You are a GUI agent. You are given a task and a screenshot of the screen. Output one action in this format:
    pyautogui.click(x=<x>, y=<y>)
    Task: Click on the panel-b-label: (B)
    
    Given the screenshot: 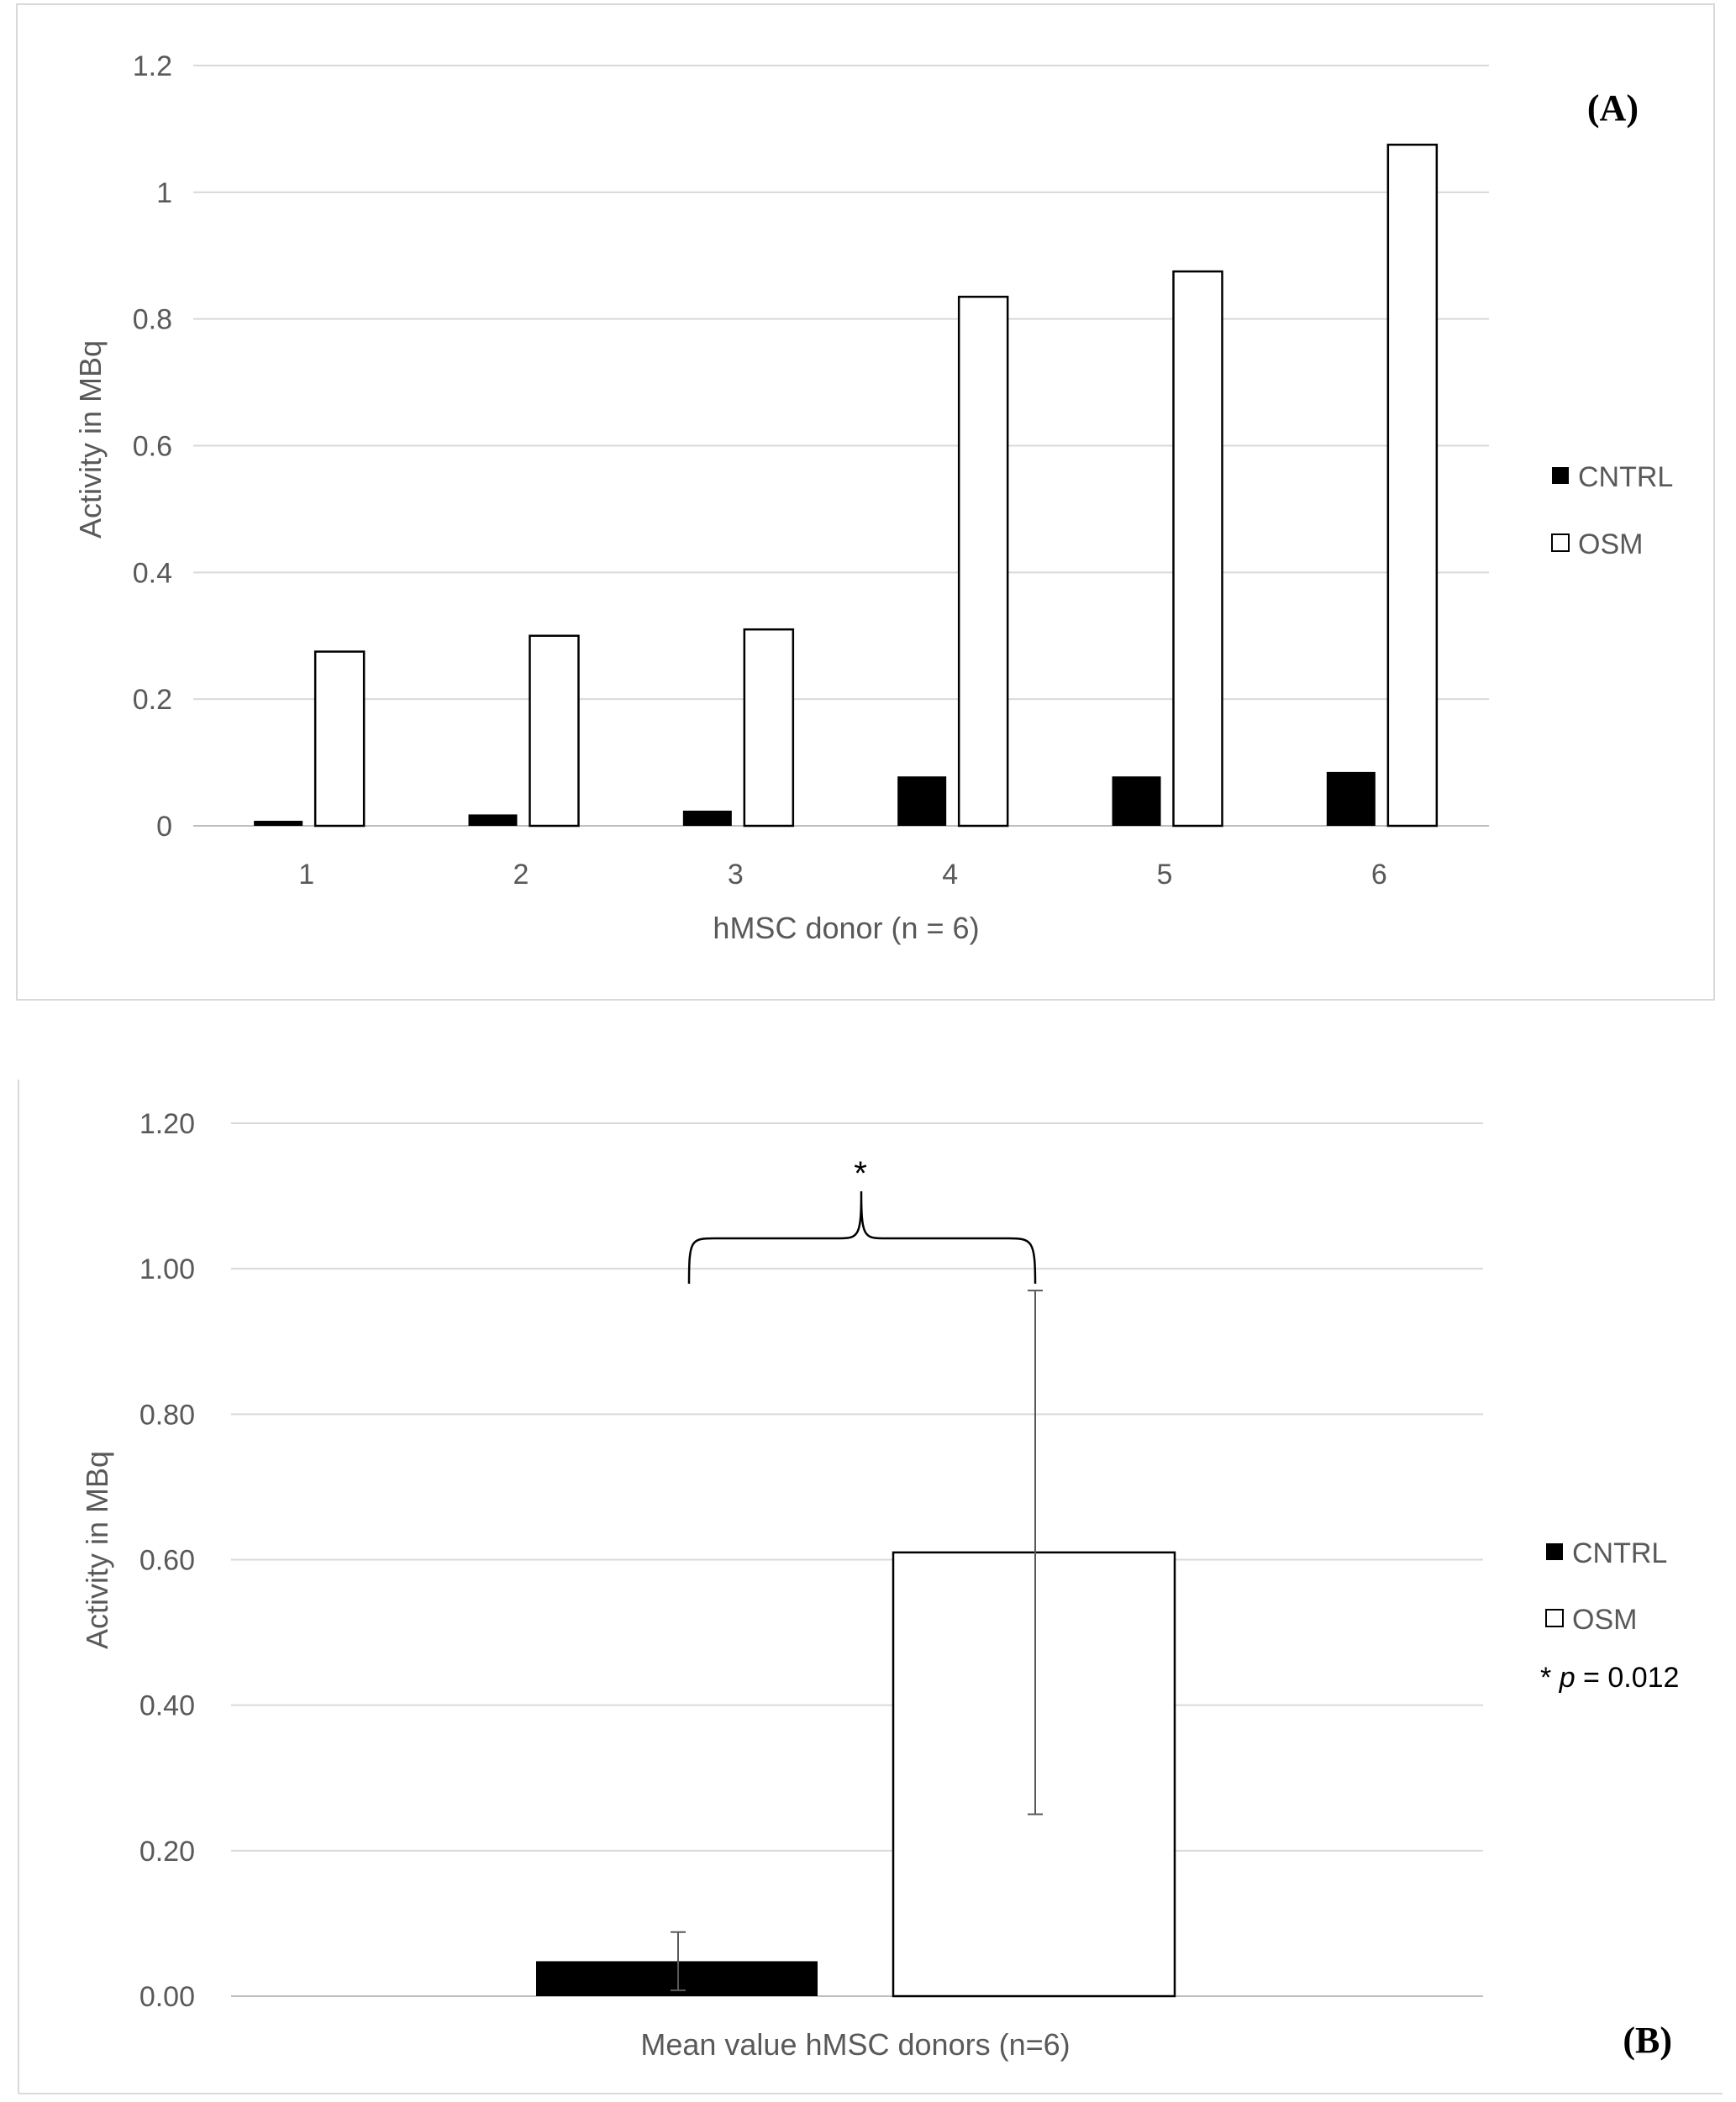 What is the action you would take?
    pyautogui.click(x=1647, y=2040)
    